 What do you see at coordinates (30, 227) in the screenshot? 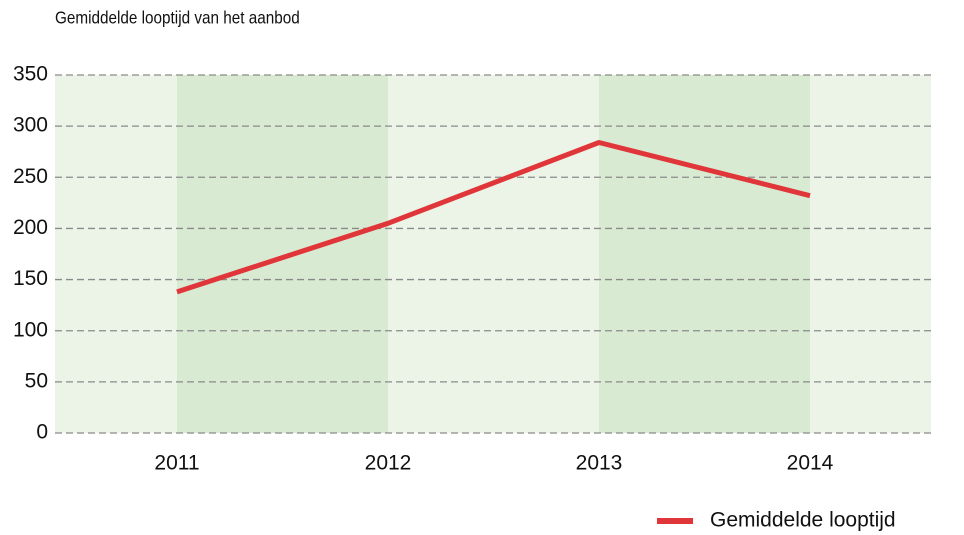
I see `y-tick-label: 200` at bounding box center [30, 227].